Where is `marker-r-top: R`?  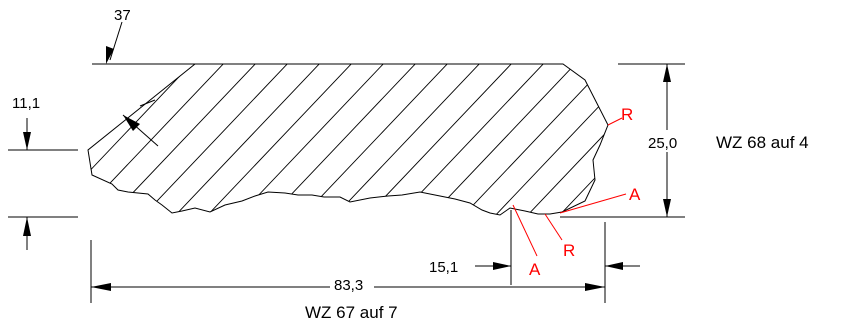 marker-r-top: R is located at coordinates (627, 114).